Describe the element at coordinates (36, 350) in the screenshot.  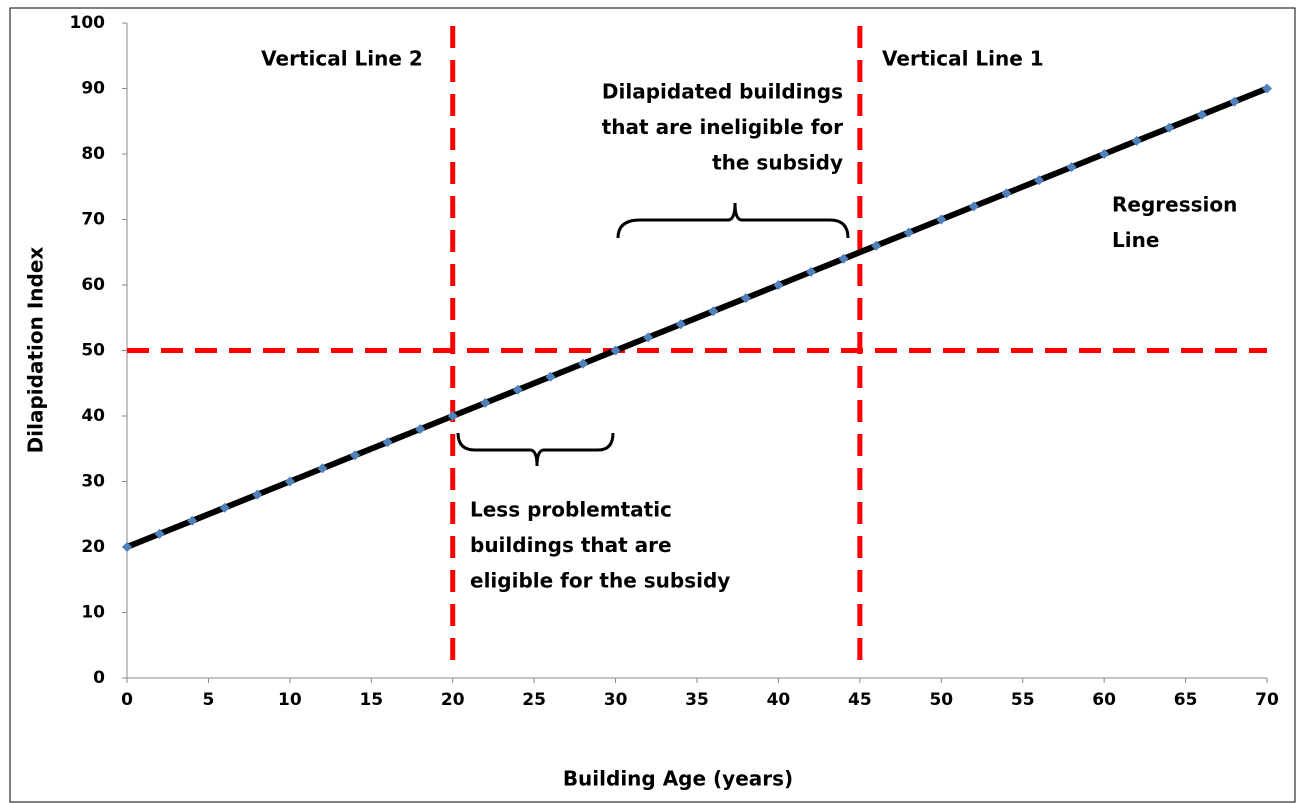
I see `y-axis-label: Dilapidation Index` at that location.